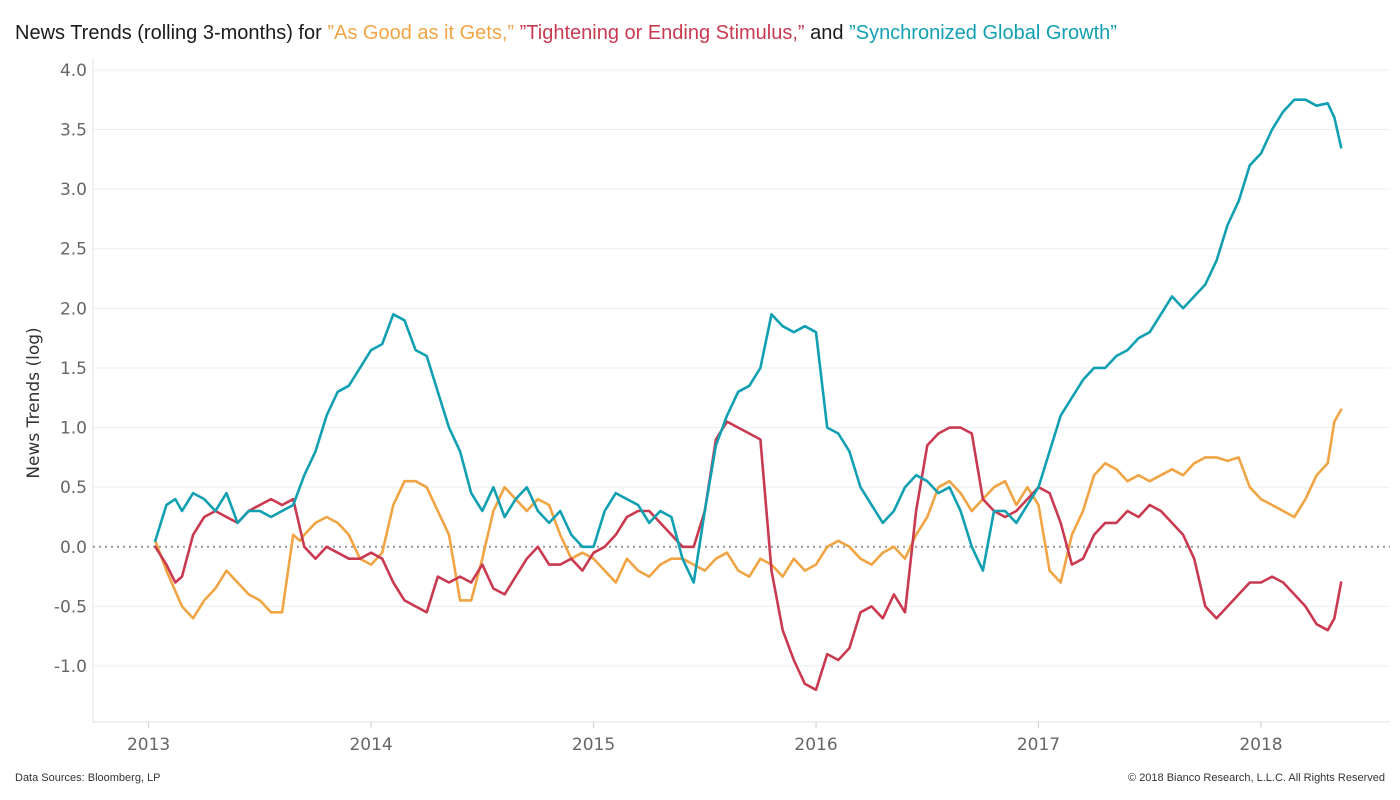 Image resolution: width=1400 pixels, height=800 pixels. Describe the element at coordinates (73, 309) in the screenshot. I see `y-tick-label: 2.0` at that location.